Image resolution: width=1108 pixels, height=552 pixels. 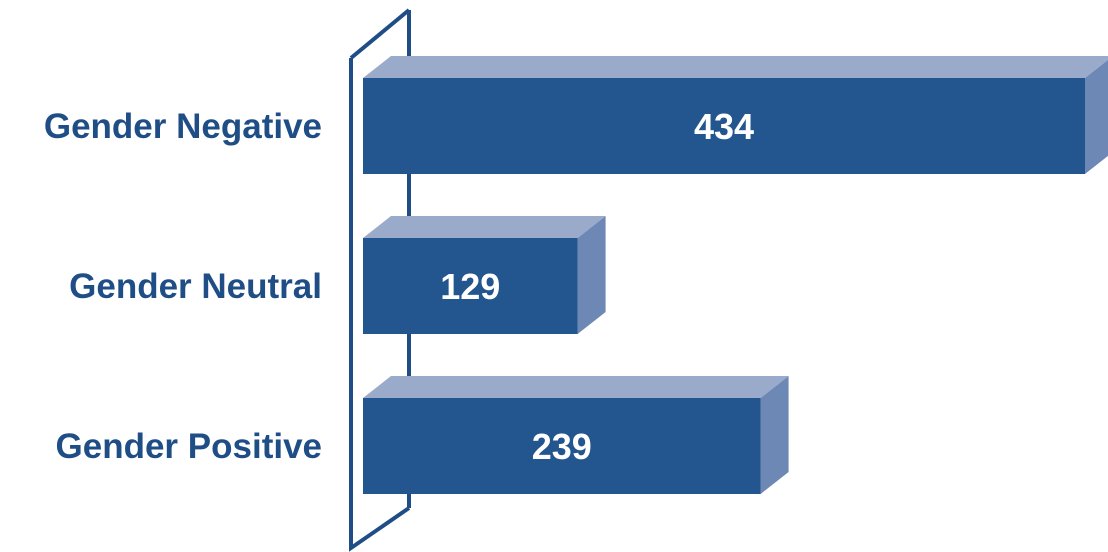 I want to click on axis-frame-front, so click(x=380, y=280).